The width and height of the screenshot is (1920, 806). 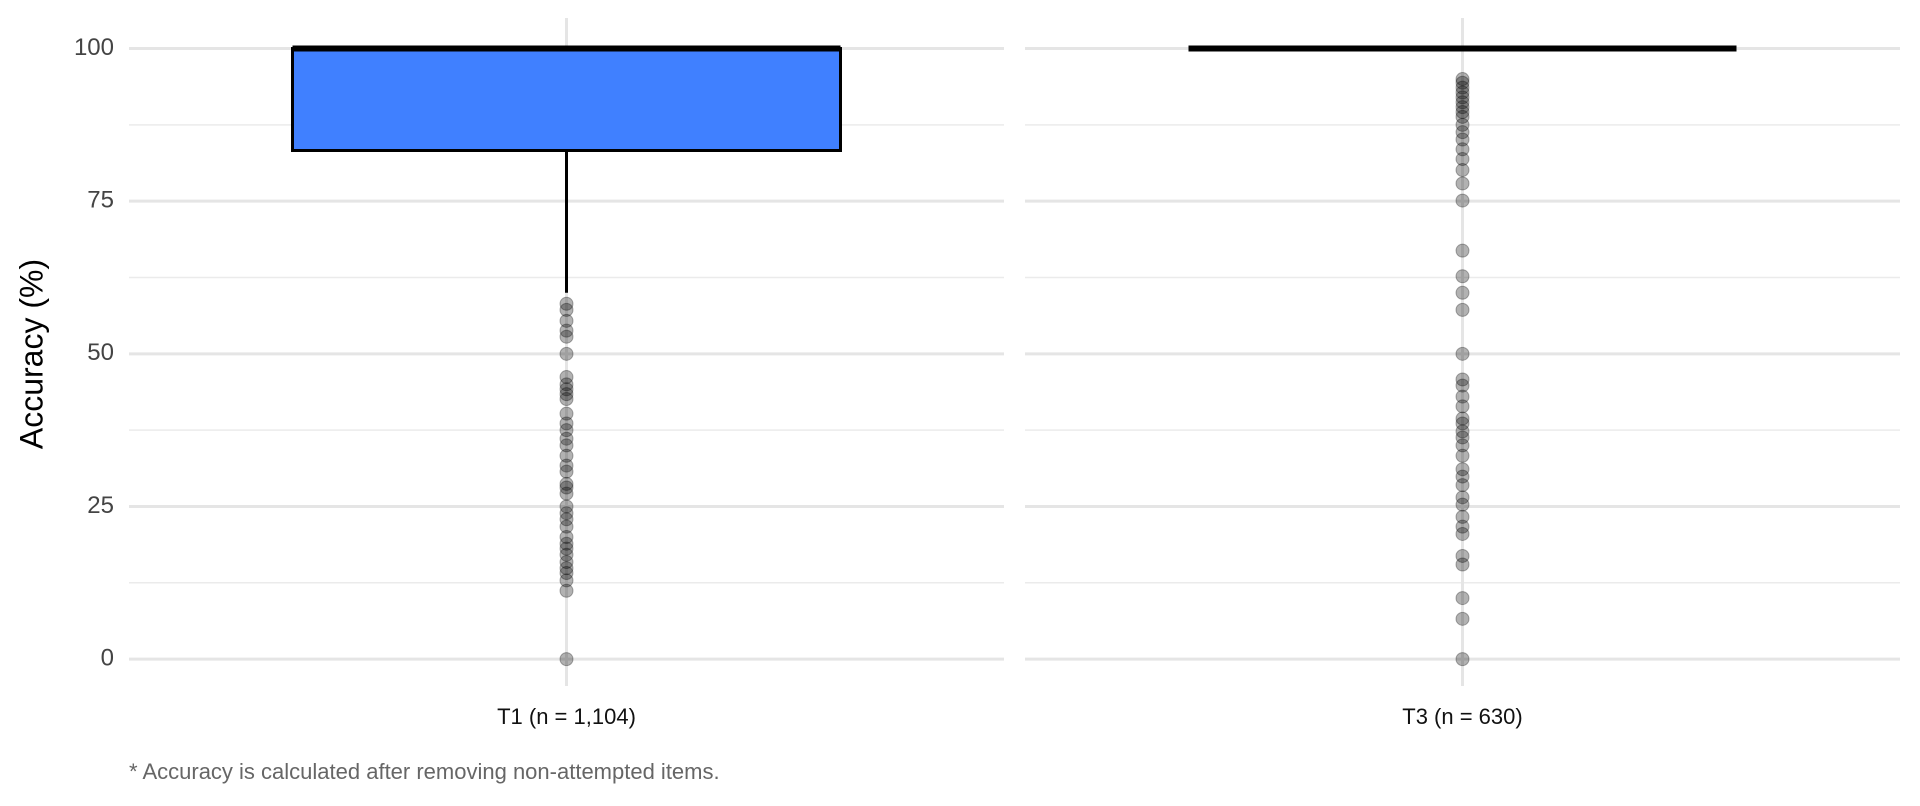 I want to click on y-tick-label: 75, so click(x=100, y=200).